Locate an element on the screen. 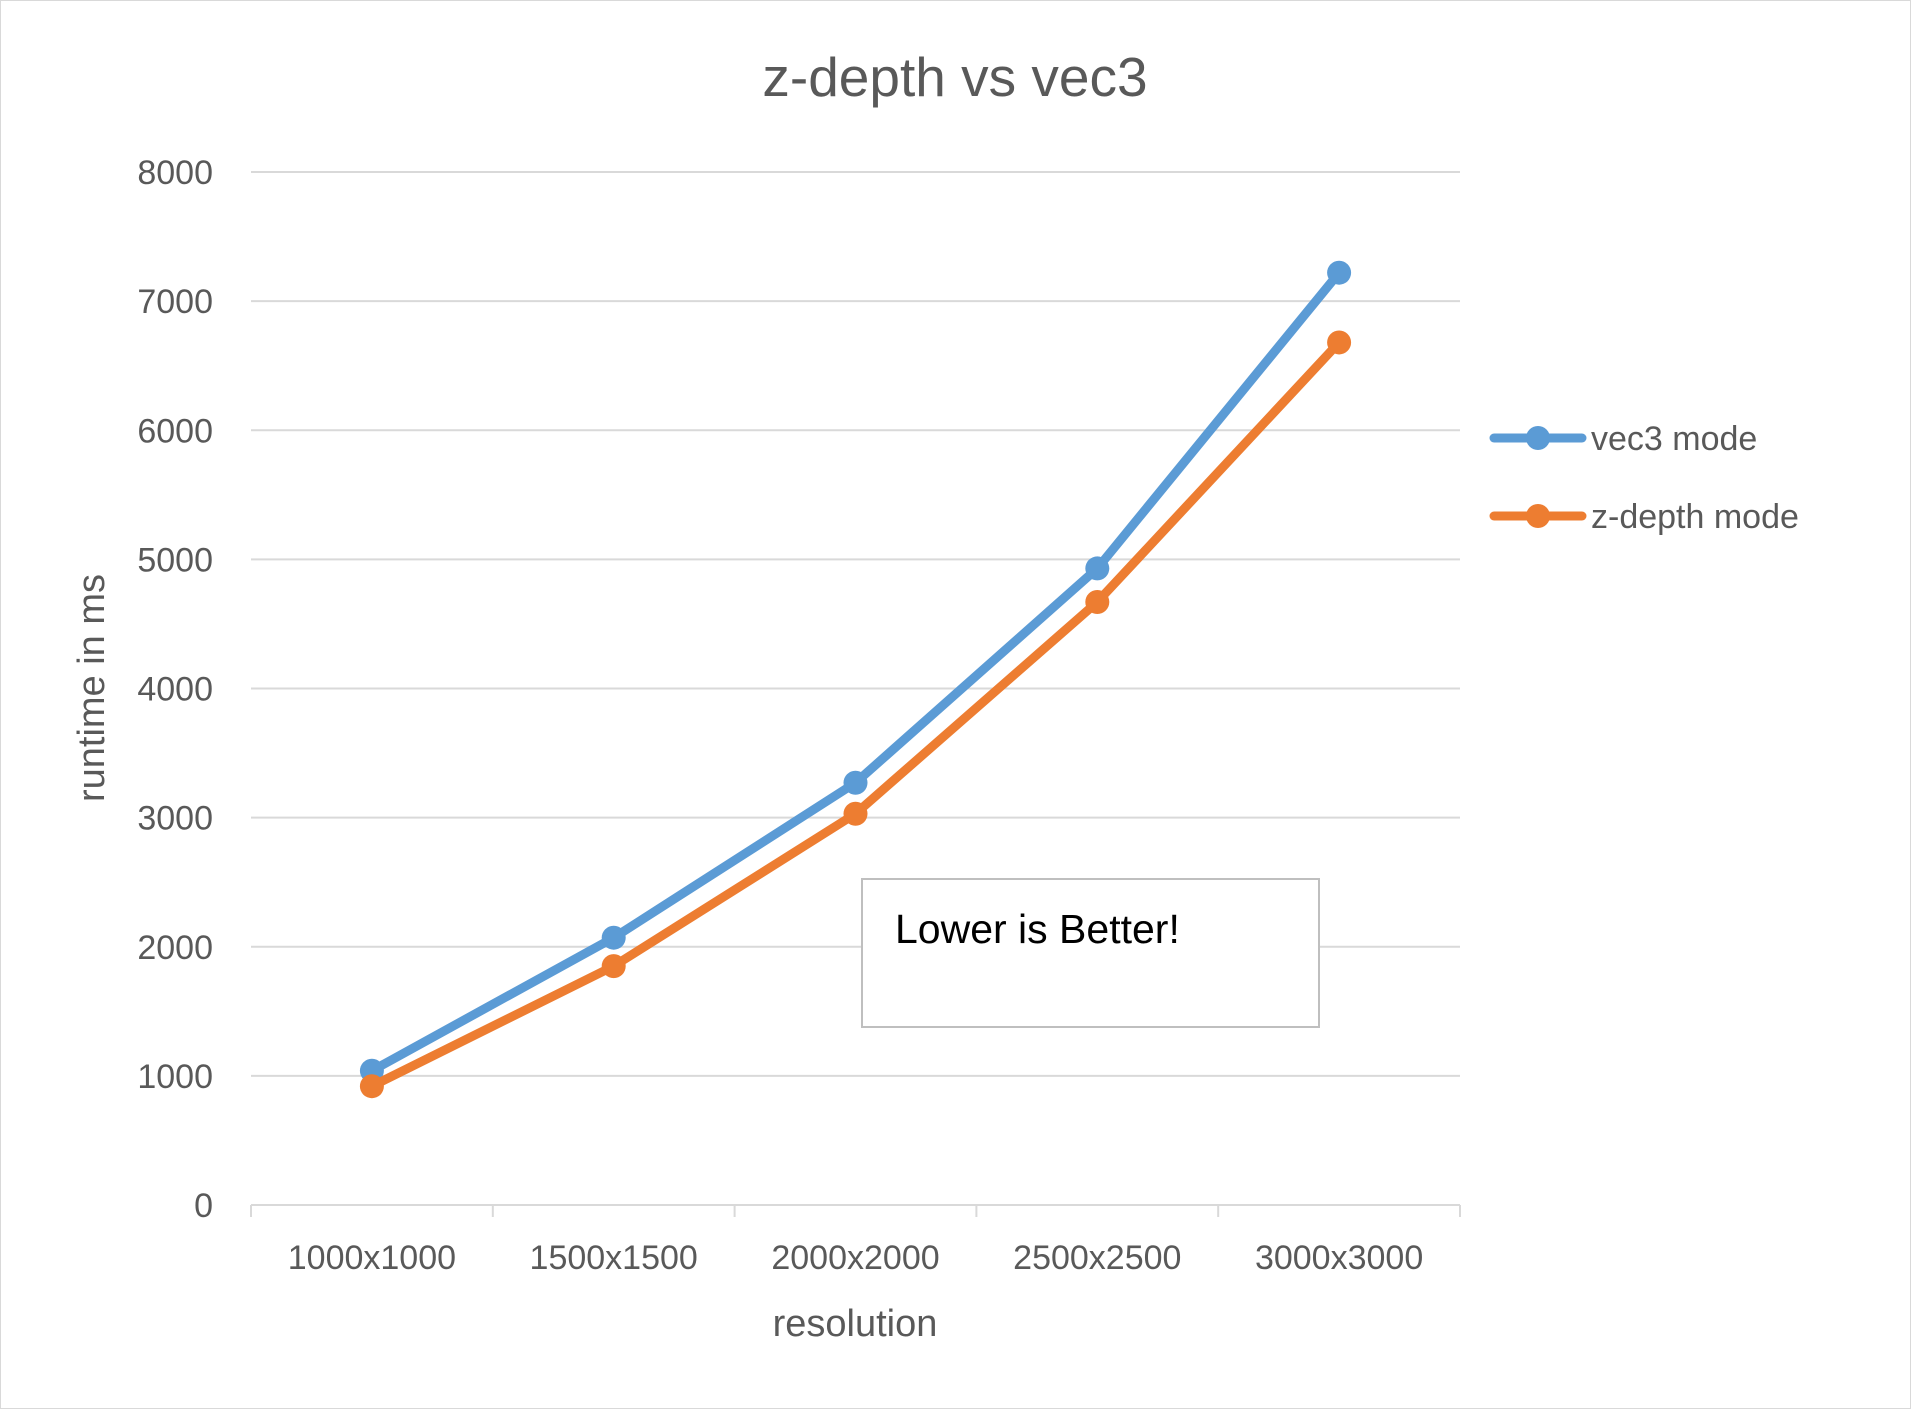 This screenshot has height=1410, width=1911. y-axis-title: runtime in ms is located at coordinates (92, 688).